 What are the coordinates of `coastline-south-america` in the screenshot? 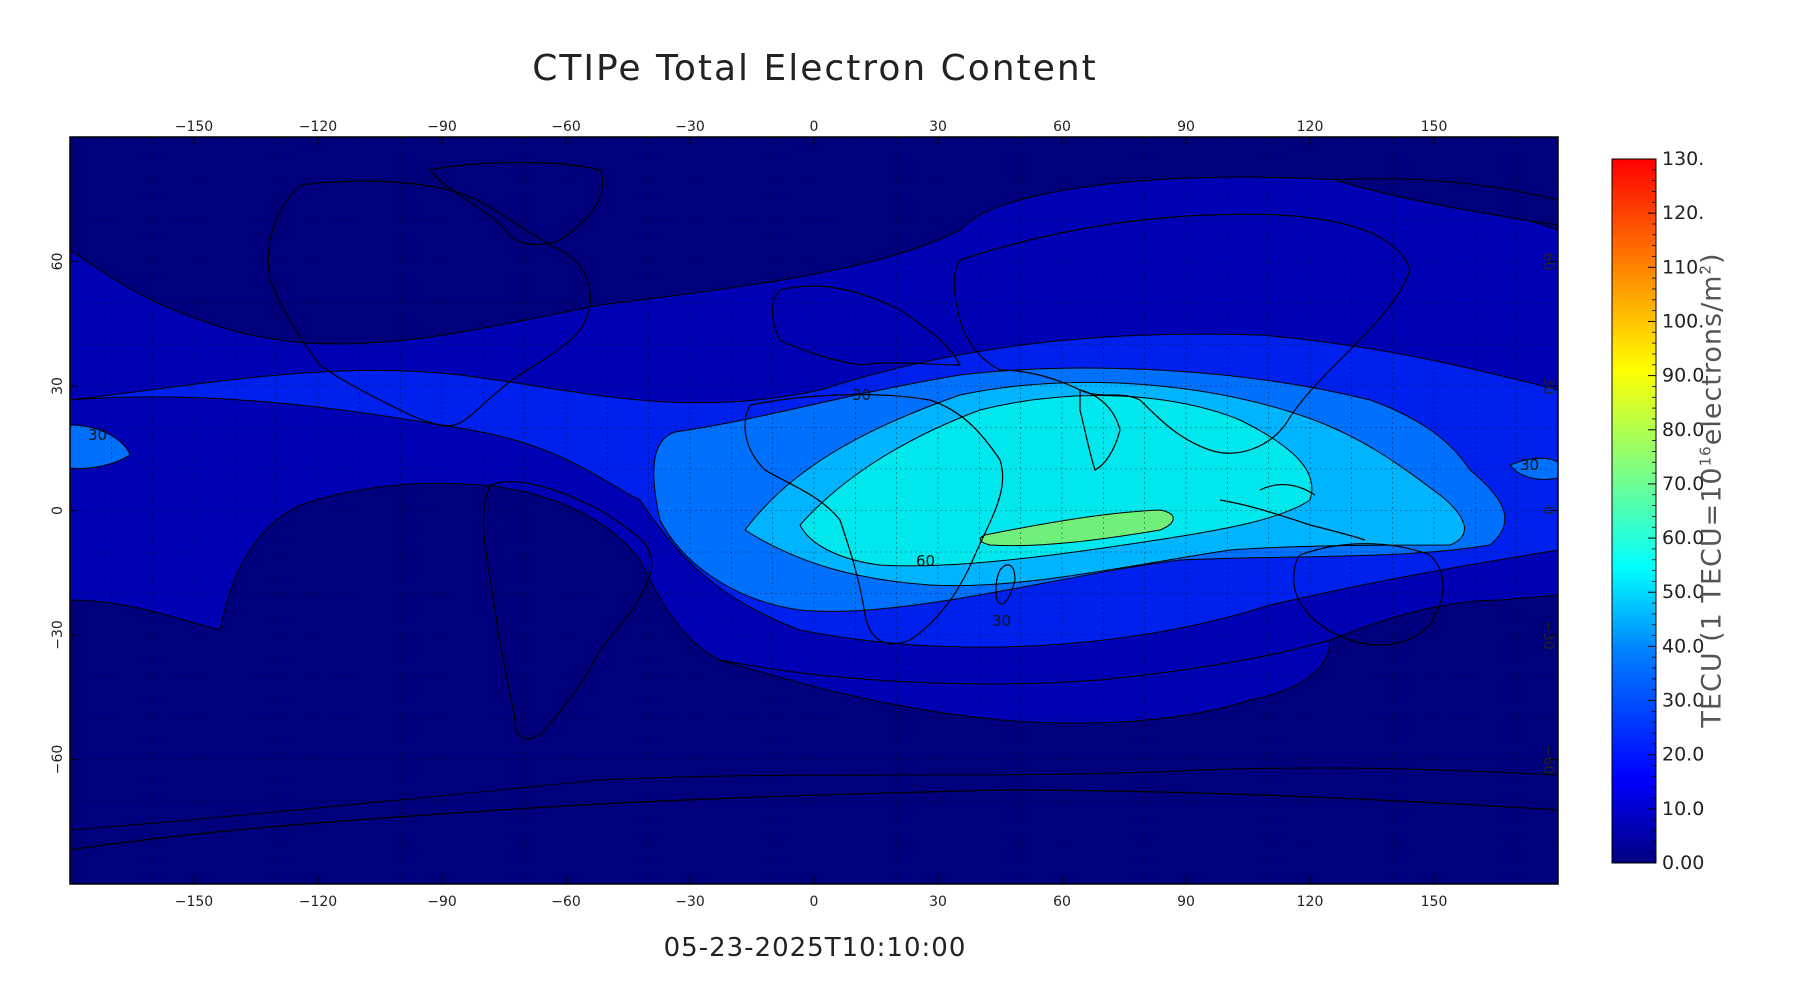 It's located at (567, 610).